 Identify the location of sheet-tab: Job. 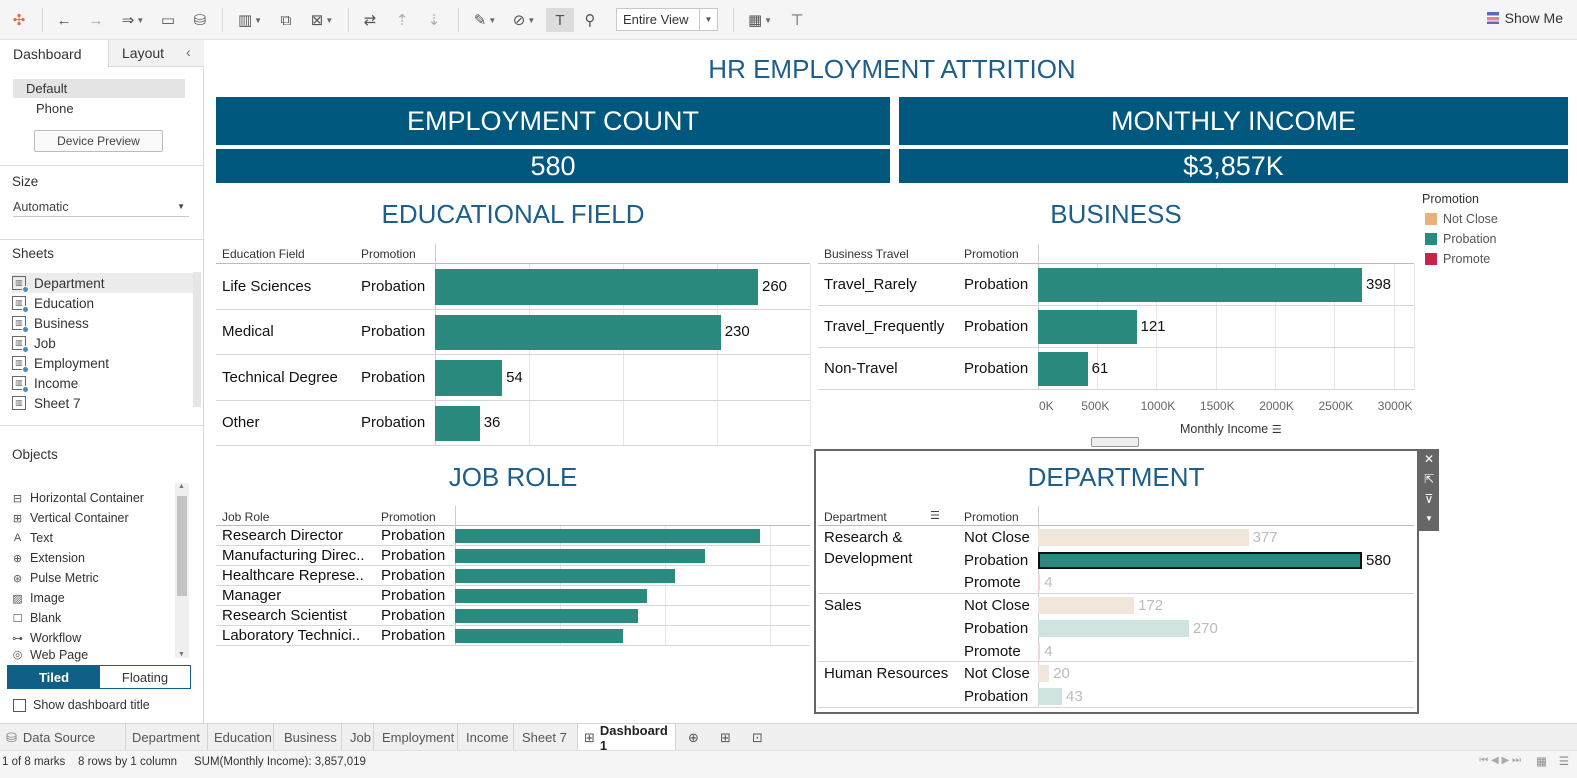
(359, 737).